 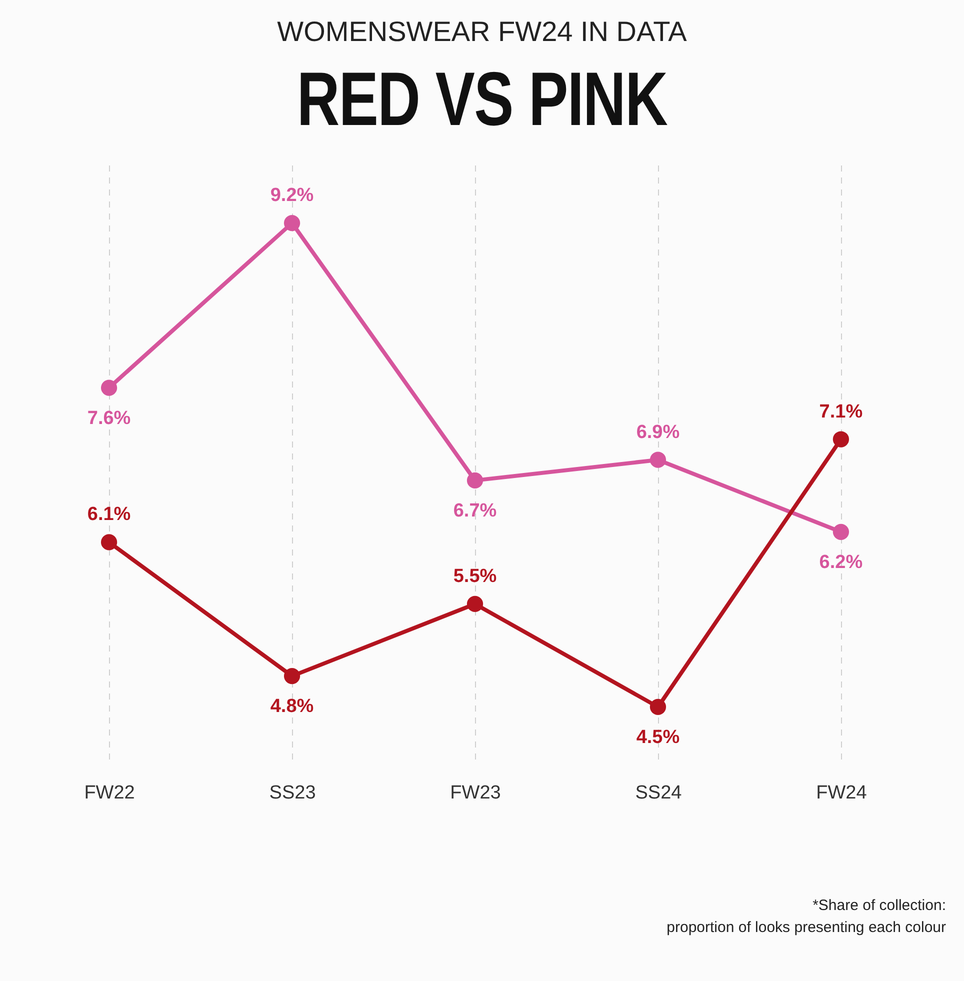 I want to click on data-label: 4.8%, so click(x=292, y=707).